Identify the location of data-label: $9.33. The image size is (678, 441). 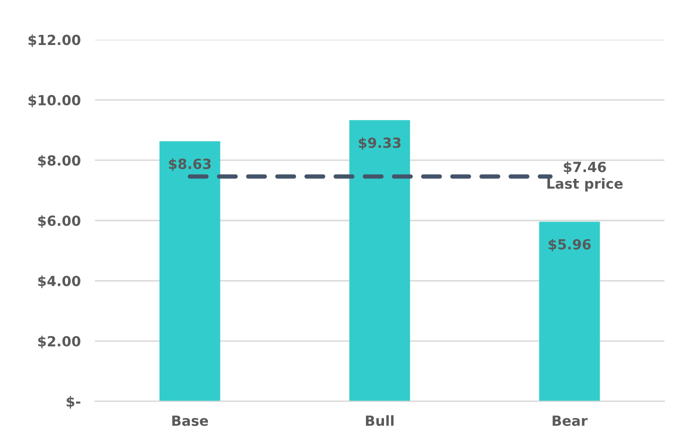
(379, 143).